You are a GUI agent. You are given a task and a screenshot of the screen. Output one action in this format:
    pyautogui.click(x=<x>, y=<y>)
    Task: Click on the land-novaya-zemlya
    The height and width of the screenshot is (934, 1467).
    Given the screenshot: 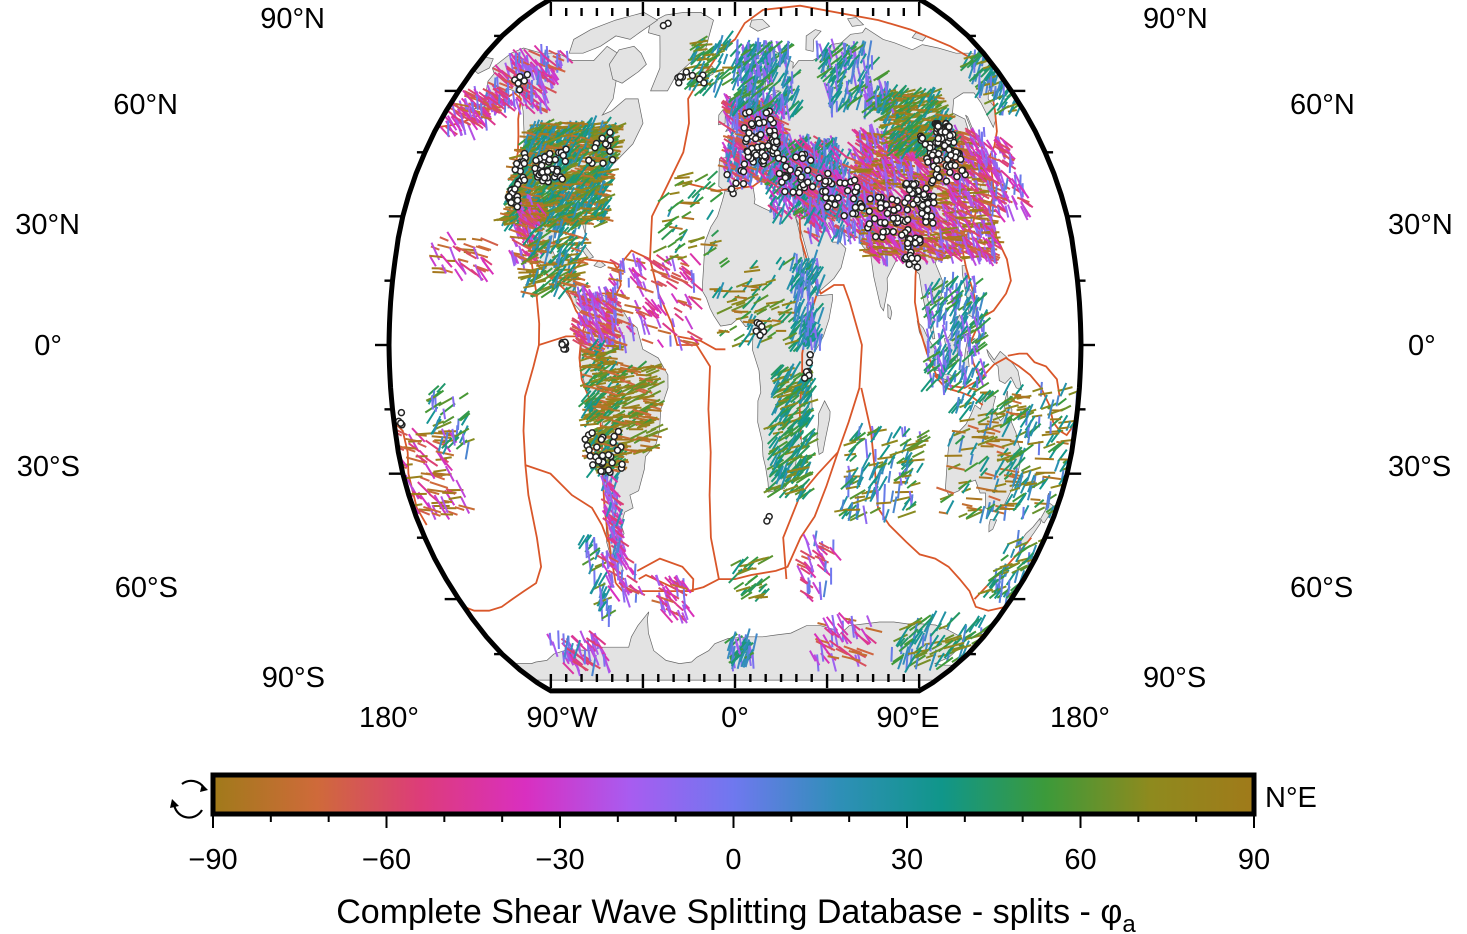 What is the action you would take?
    pyautogui.click(x=813, y=40)
    